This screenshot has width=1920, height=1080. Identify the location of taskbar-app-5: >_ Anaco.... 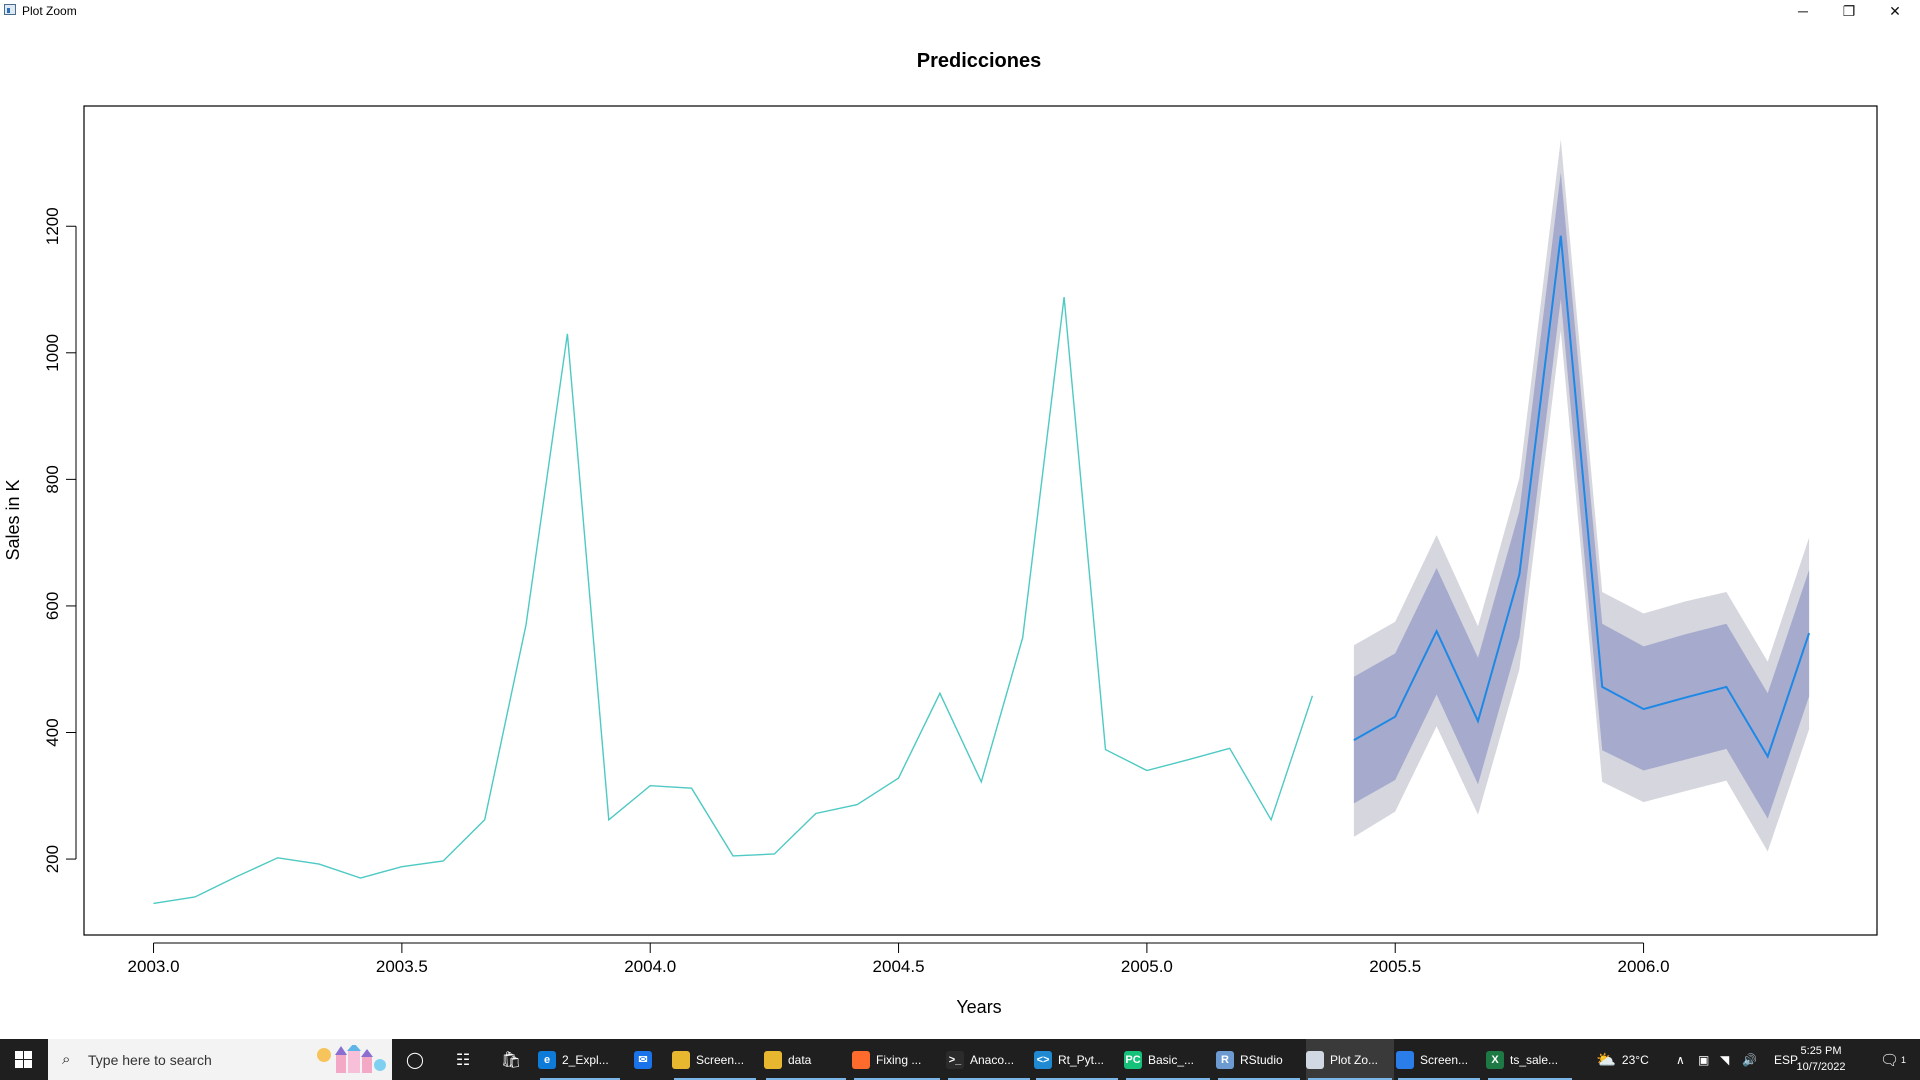
(989, 1059).